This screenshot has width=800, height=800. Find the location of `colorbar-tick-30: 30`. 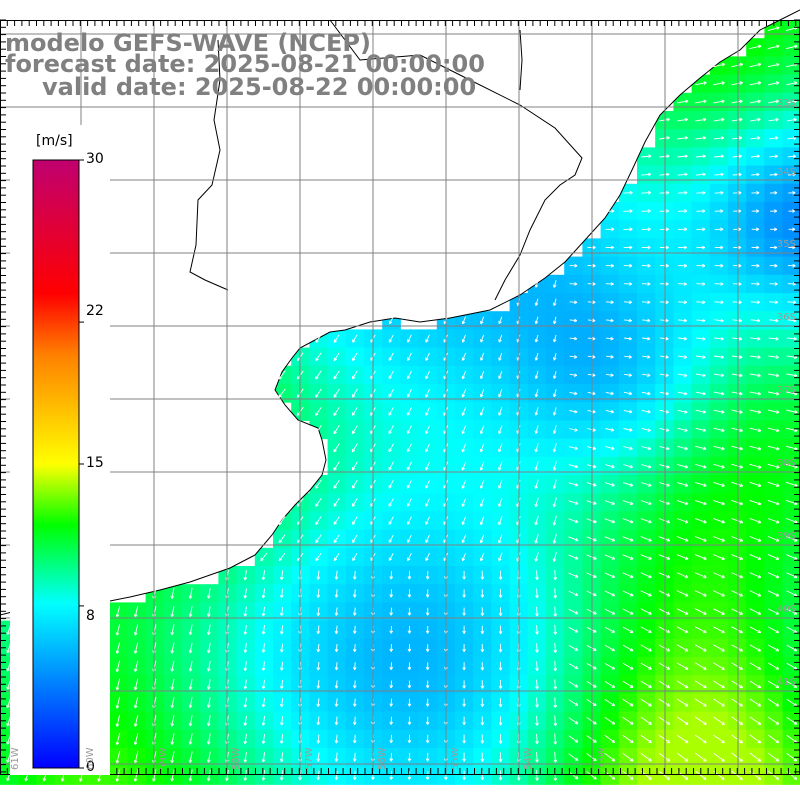

colorbar-tick-30: 30 is located at coordinates (95, 159).